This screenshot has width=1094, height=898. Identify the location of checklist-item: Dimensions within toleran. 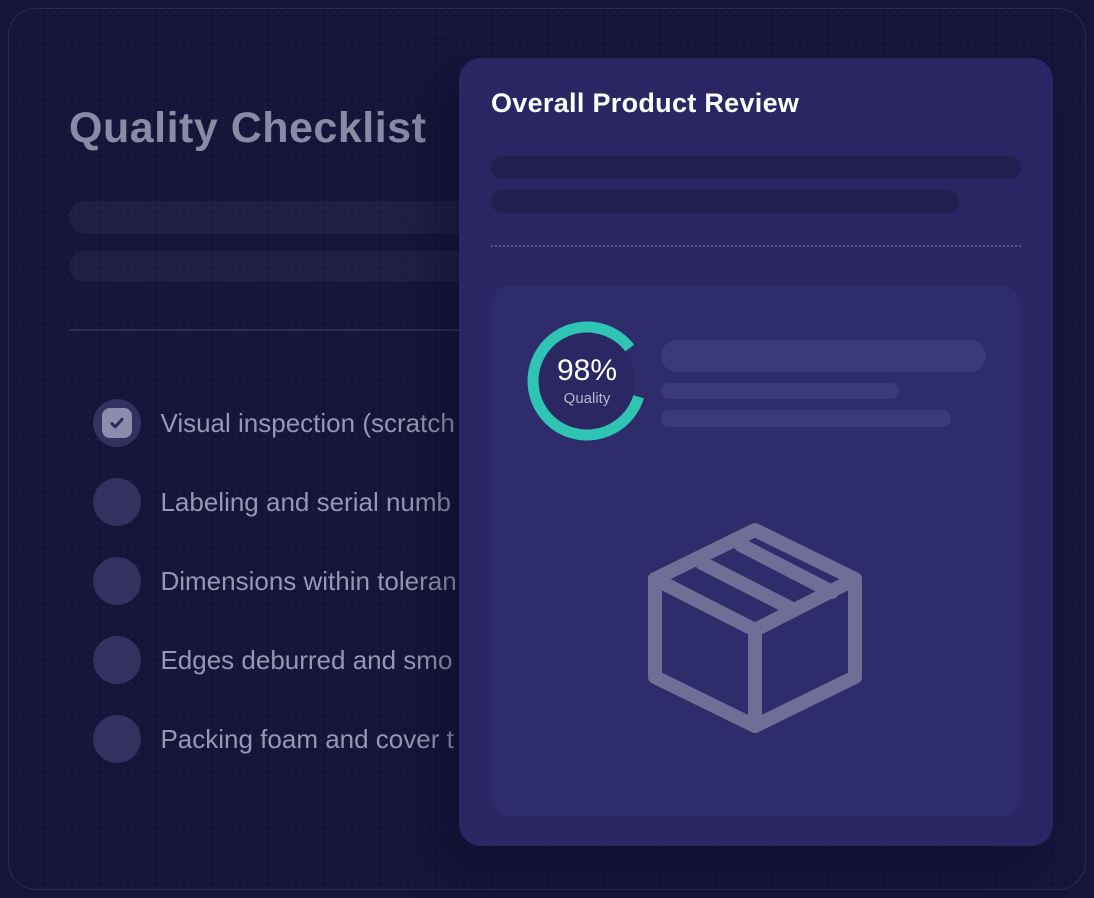
(275, 581).